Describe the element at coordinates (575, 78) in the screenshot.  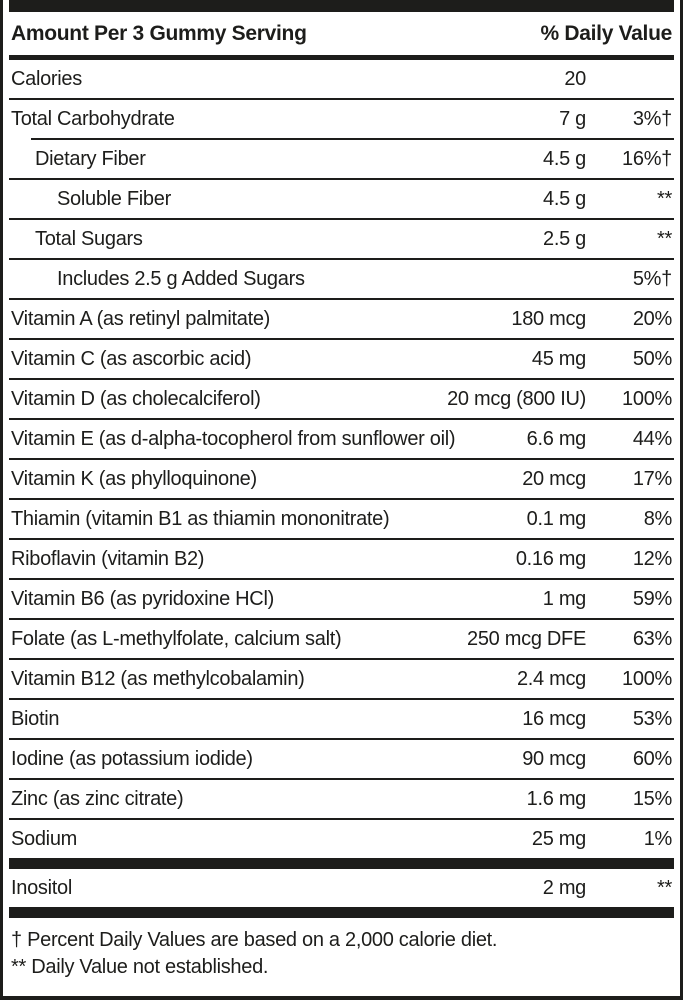
I see `nutrient-amount: 20` at that location.